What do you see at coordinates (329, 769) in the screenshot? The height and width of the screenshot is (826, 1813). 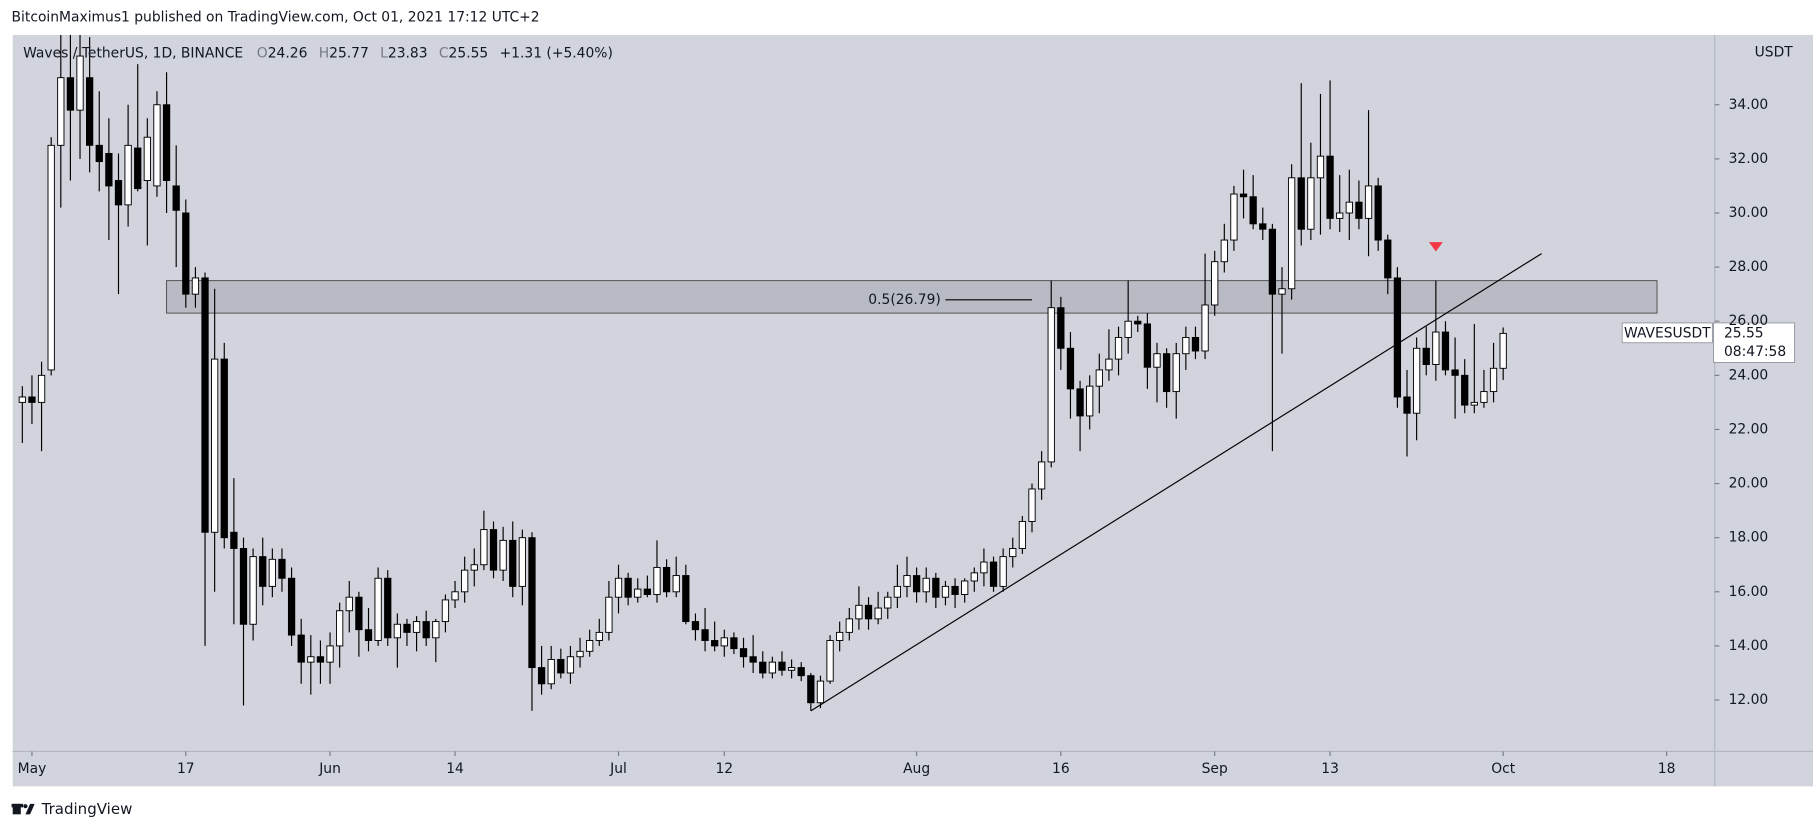 I see `x-tick-label: Jun` at bounding box center [329, 769].